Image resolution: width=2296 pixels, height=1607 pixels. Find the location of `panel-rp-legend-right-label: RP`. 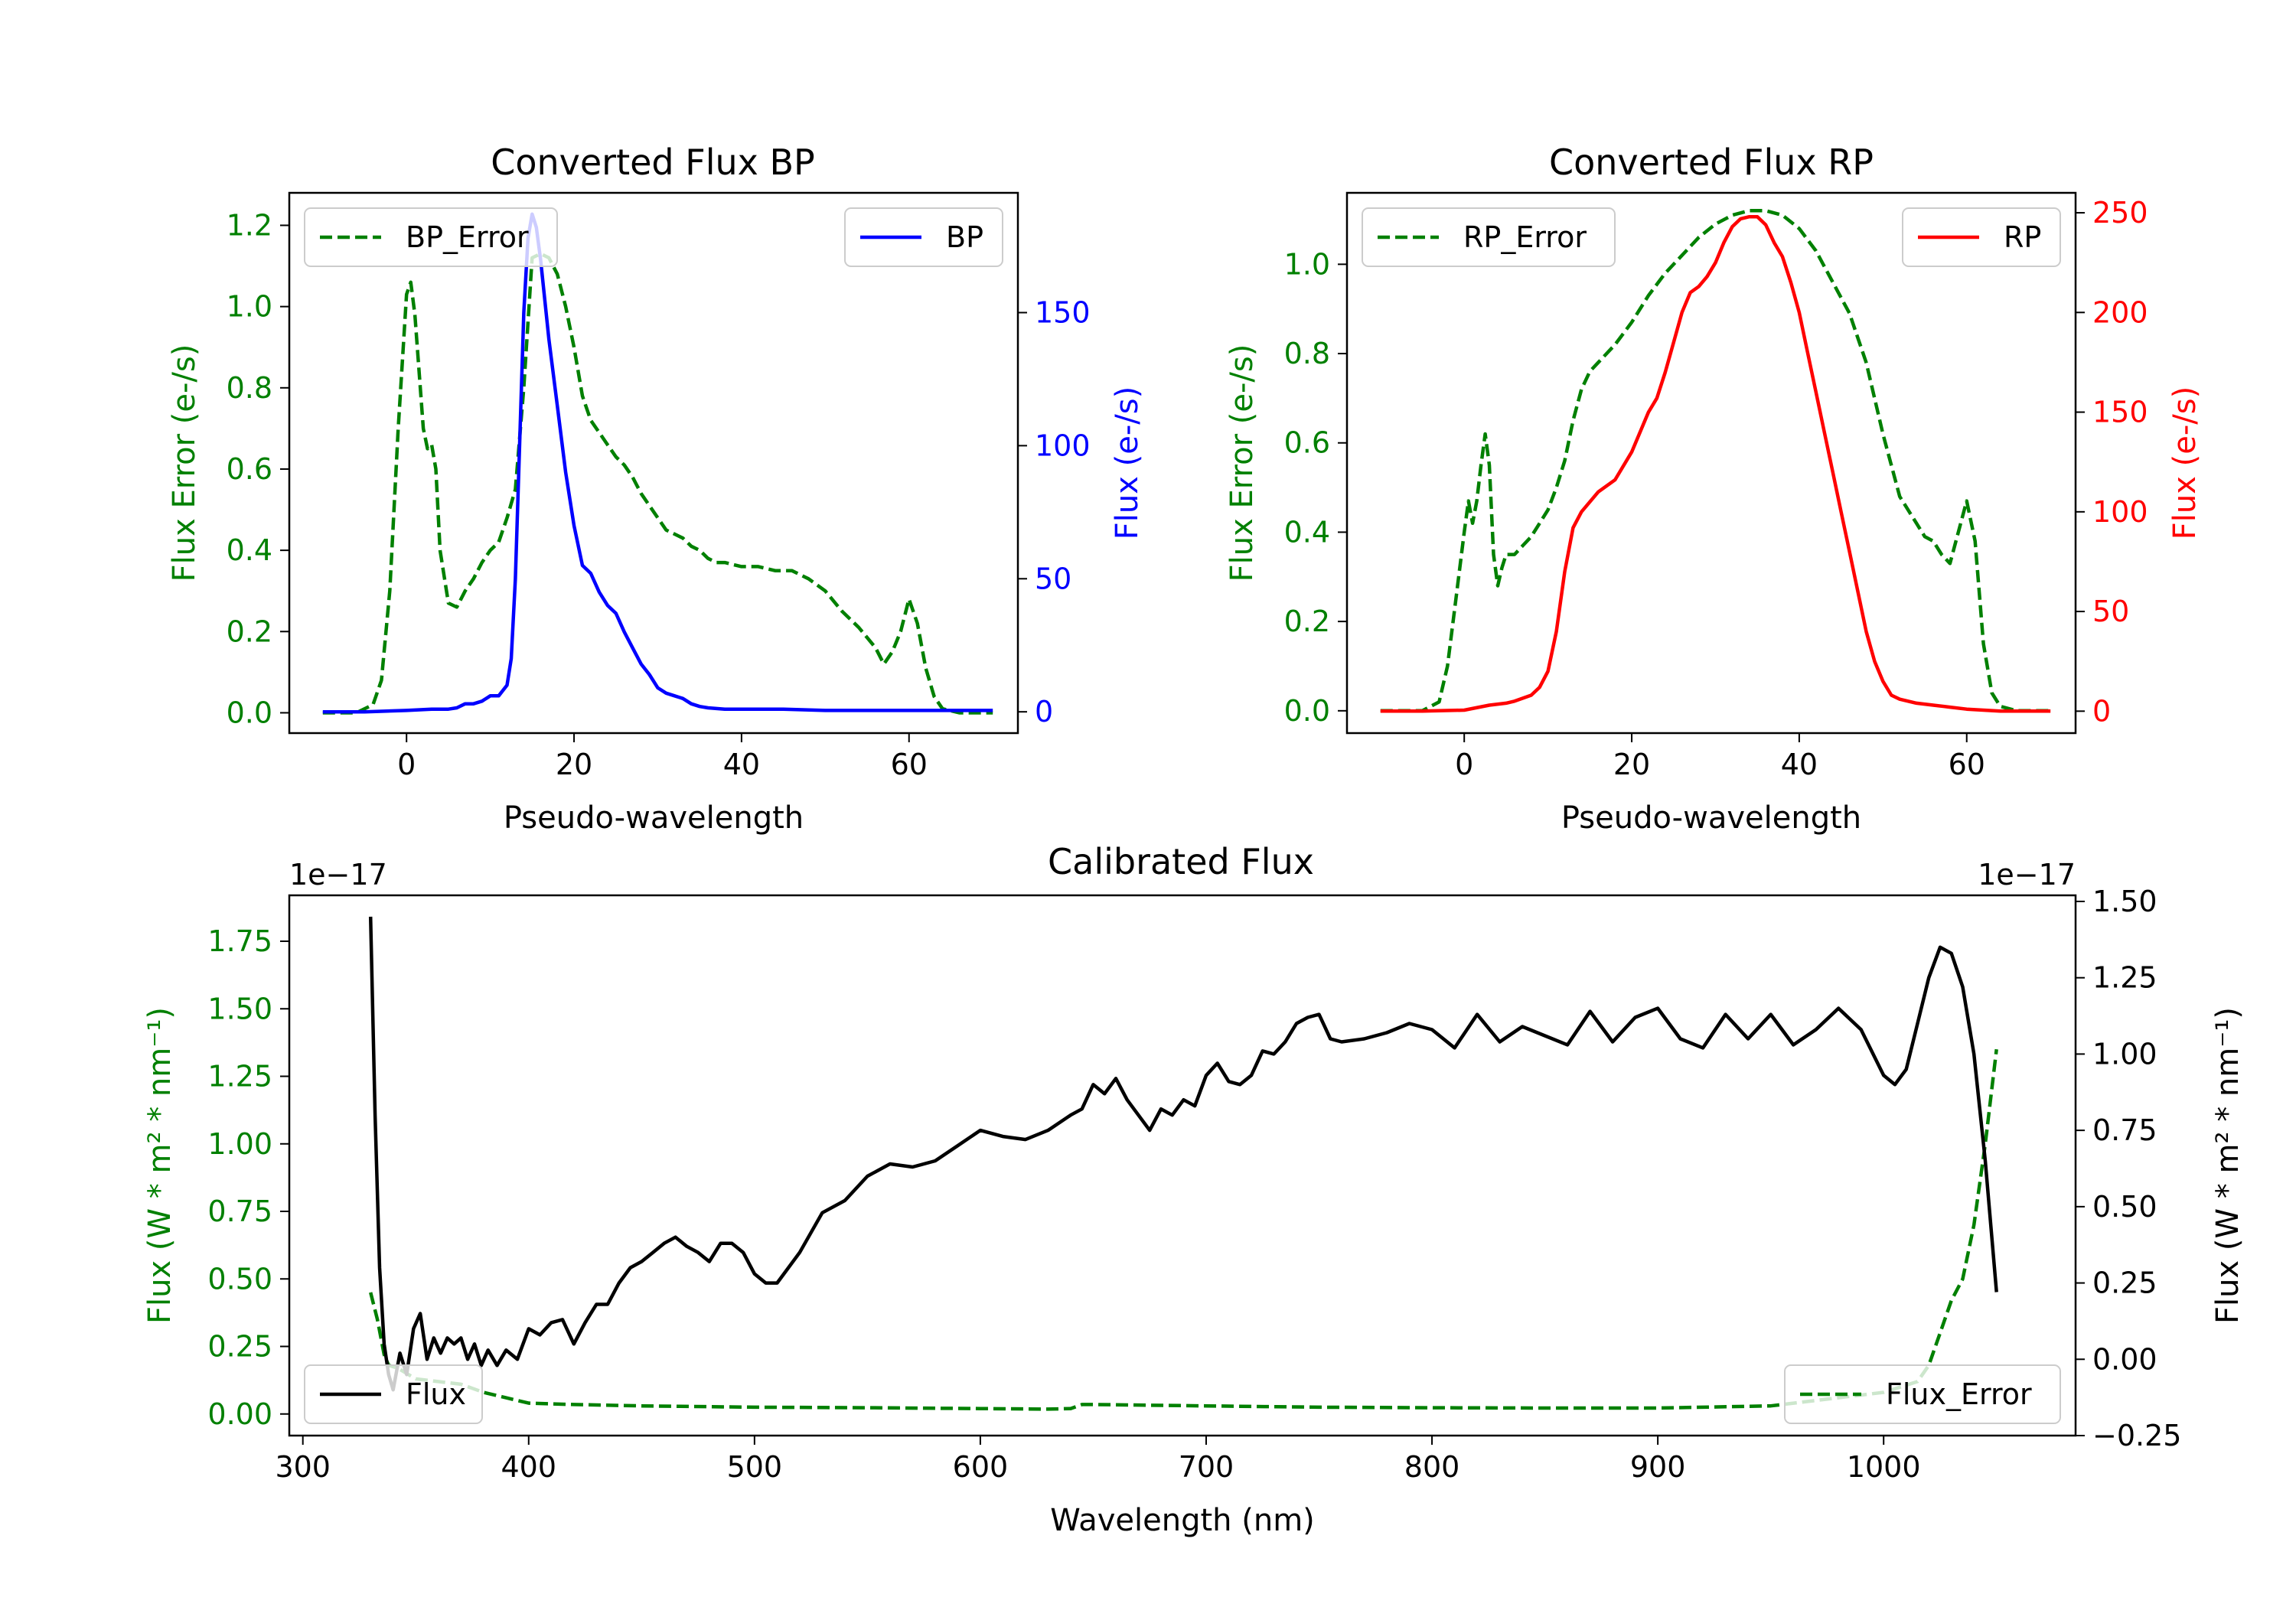

panel-rp-legend-right-label: RP is located at coordinates (2022, 237).